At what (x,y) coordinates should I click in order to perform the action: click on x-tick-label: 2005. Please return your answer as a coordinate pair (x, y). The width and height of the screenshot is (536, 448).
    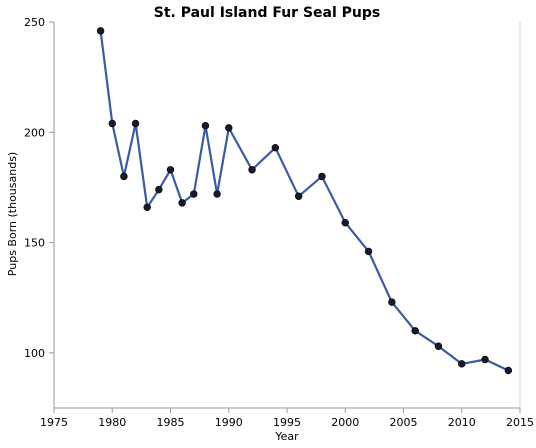
    Looking at the image, I should click on (404, 422).